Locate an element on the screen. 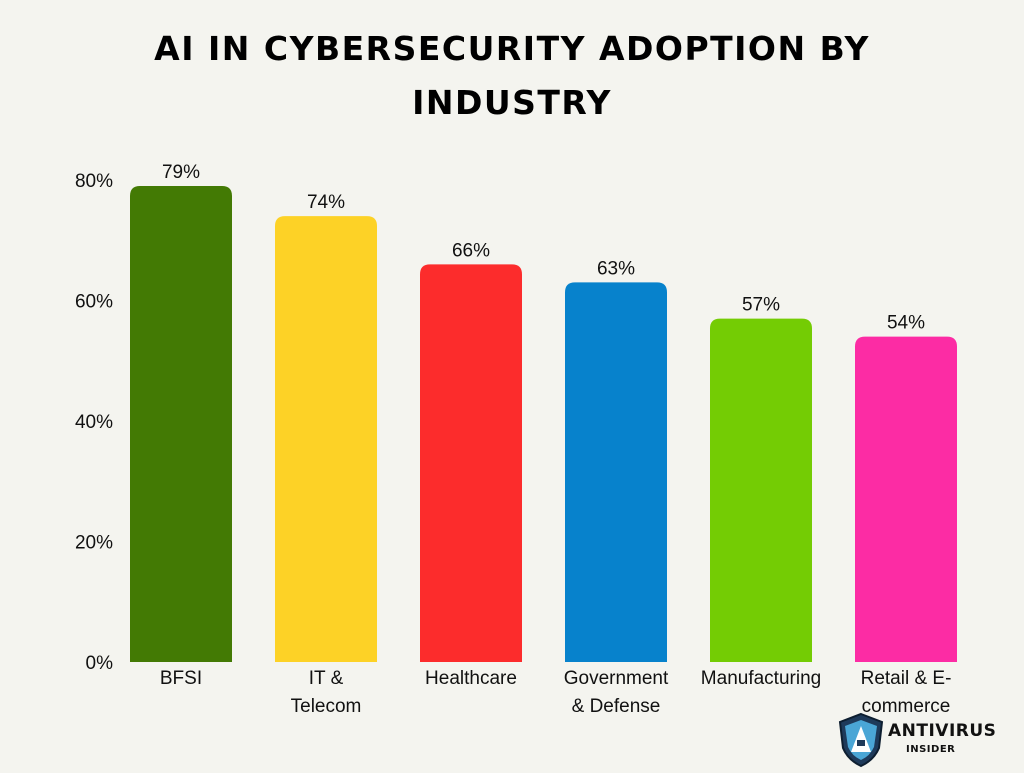 The image size is (1024, 773). antivirus-insider-logo: ANTIVIRUS INSIDER is located at coordinates (916, 740).